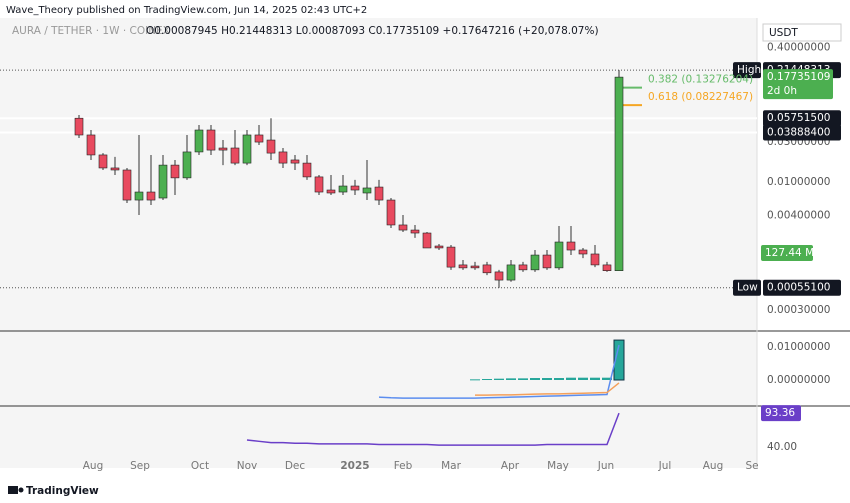 The height and width of the screenshot is (503, 850). I want to click on rsi-line, so click(433, 429).